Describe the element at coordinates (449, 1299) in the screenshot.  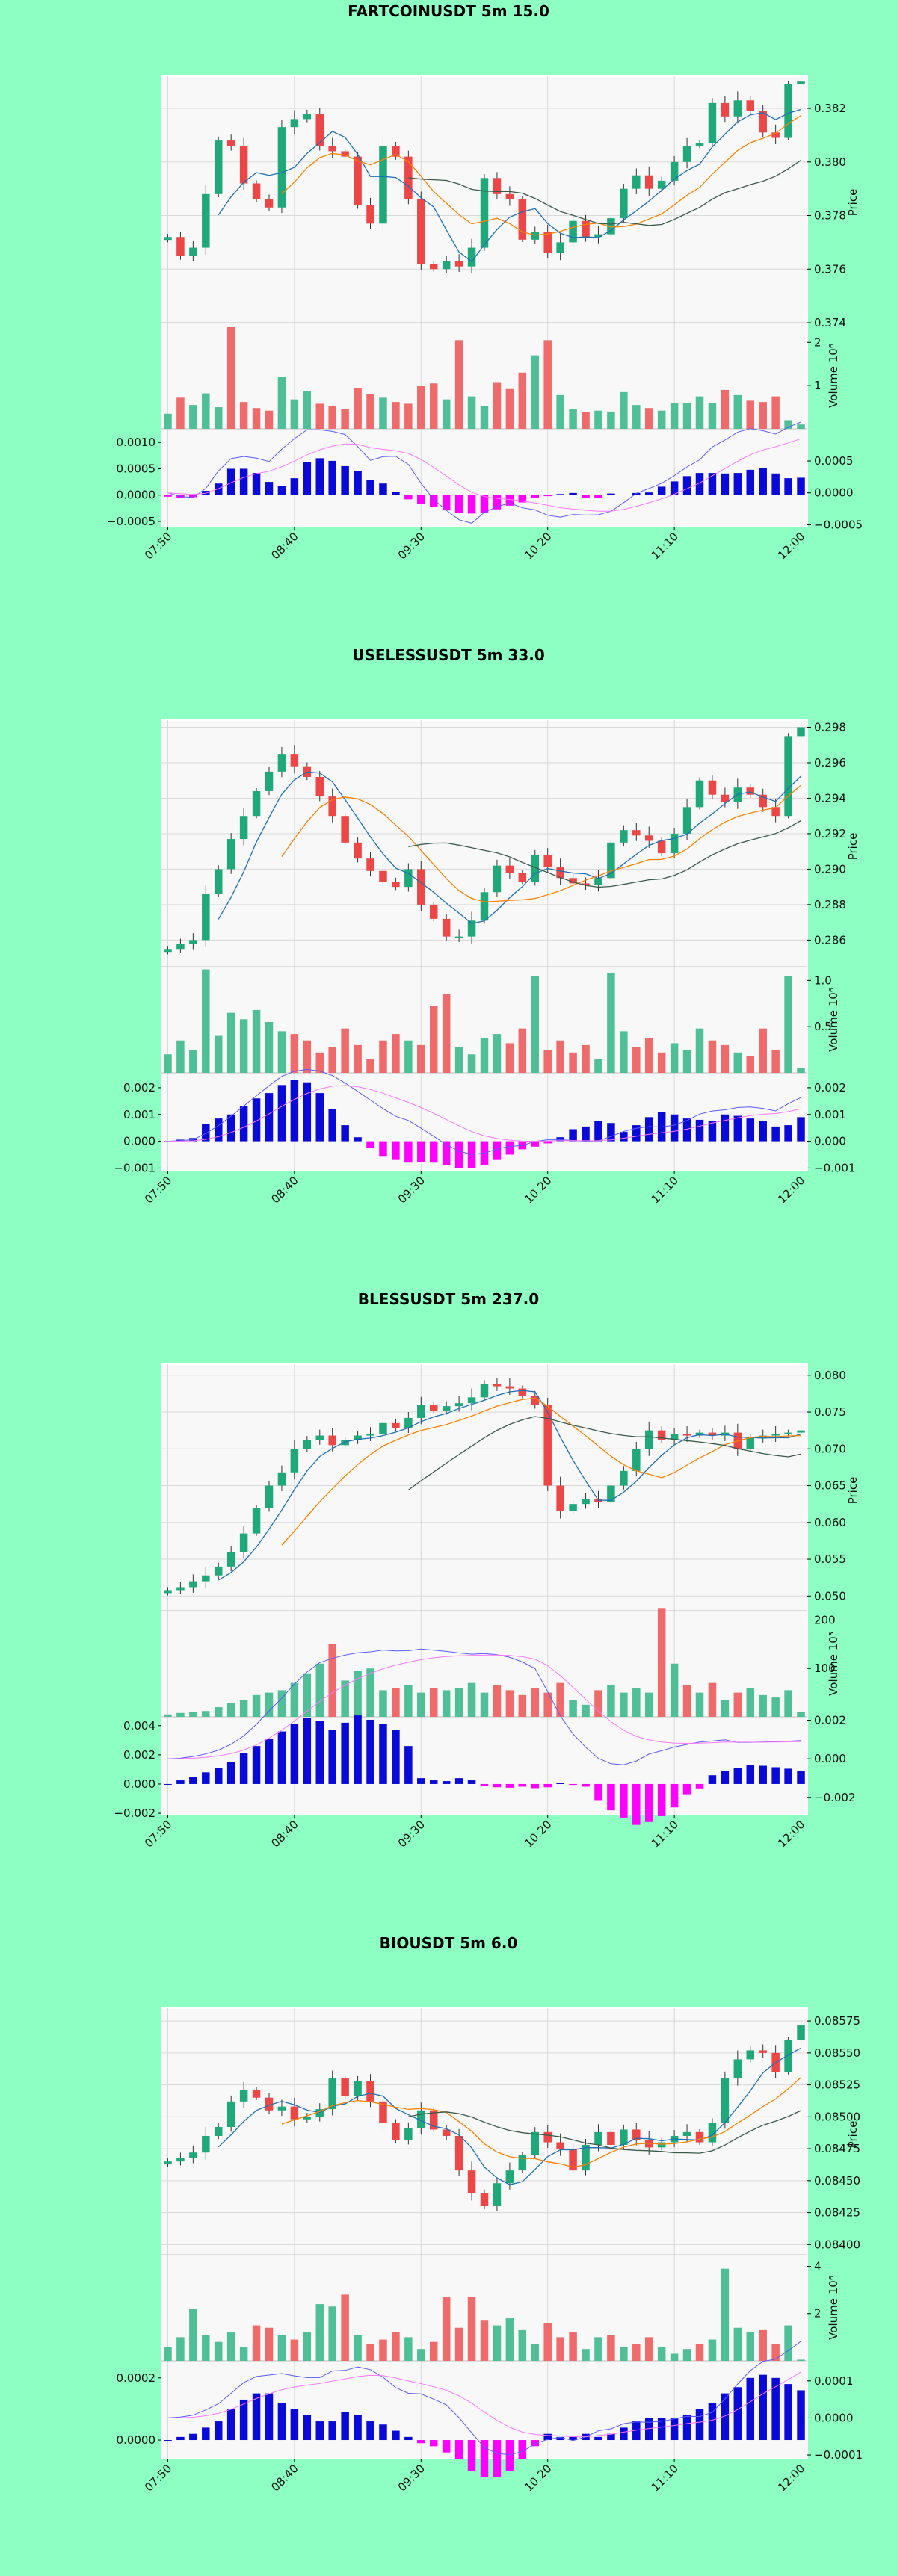
I see `chart-title: BLESSUSDT 5m 237.0` at that location.